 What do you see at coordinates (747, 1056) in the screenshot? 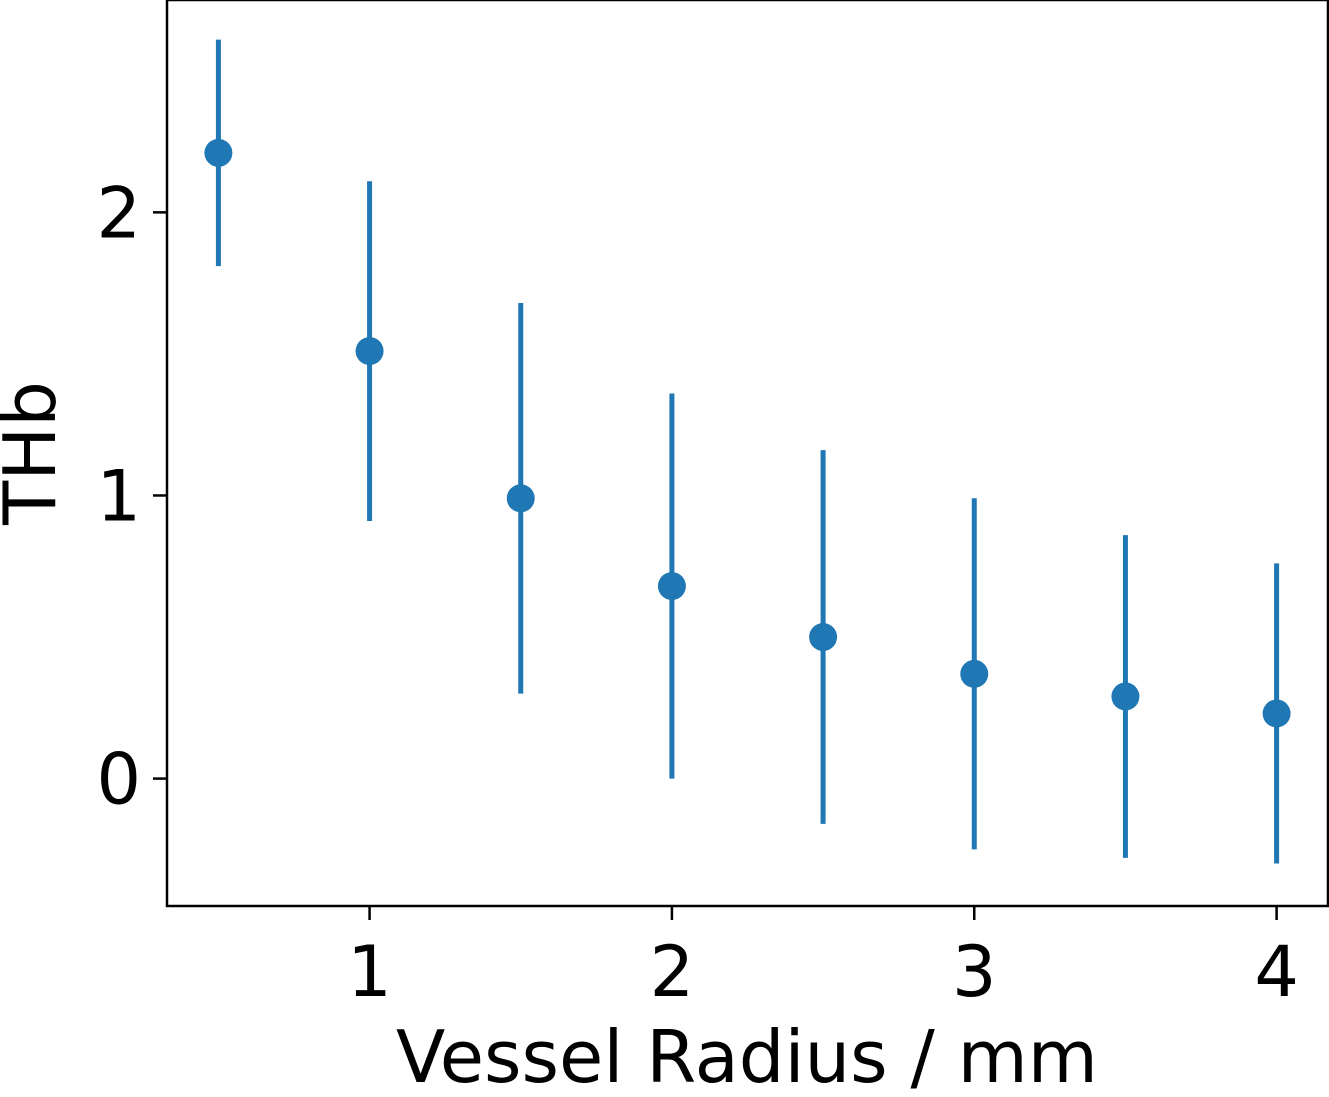
I see `x-axis-label: Vessel Radius / mm` at bounding box center [747, 1056].